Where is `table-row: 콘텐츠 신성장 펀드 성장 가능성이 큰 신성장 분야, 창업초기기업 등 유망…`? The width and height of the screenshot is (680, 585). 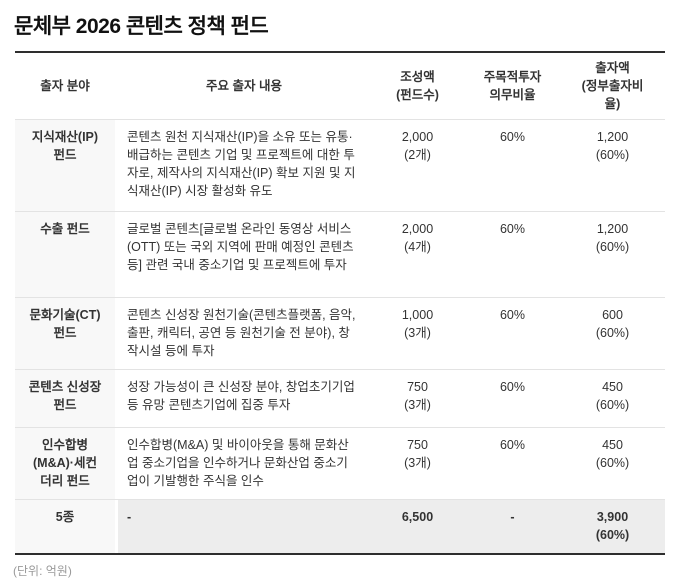
table-row: 콘텐츠 신성장 펀드 성장 가능성이 큰 신성장 분야, 창업초기기업 등 유망… is located at coordinates (340, 399).